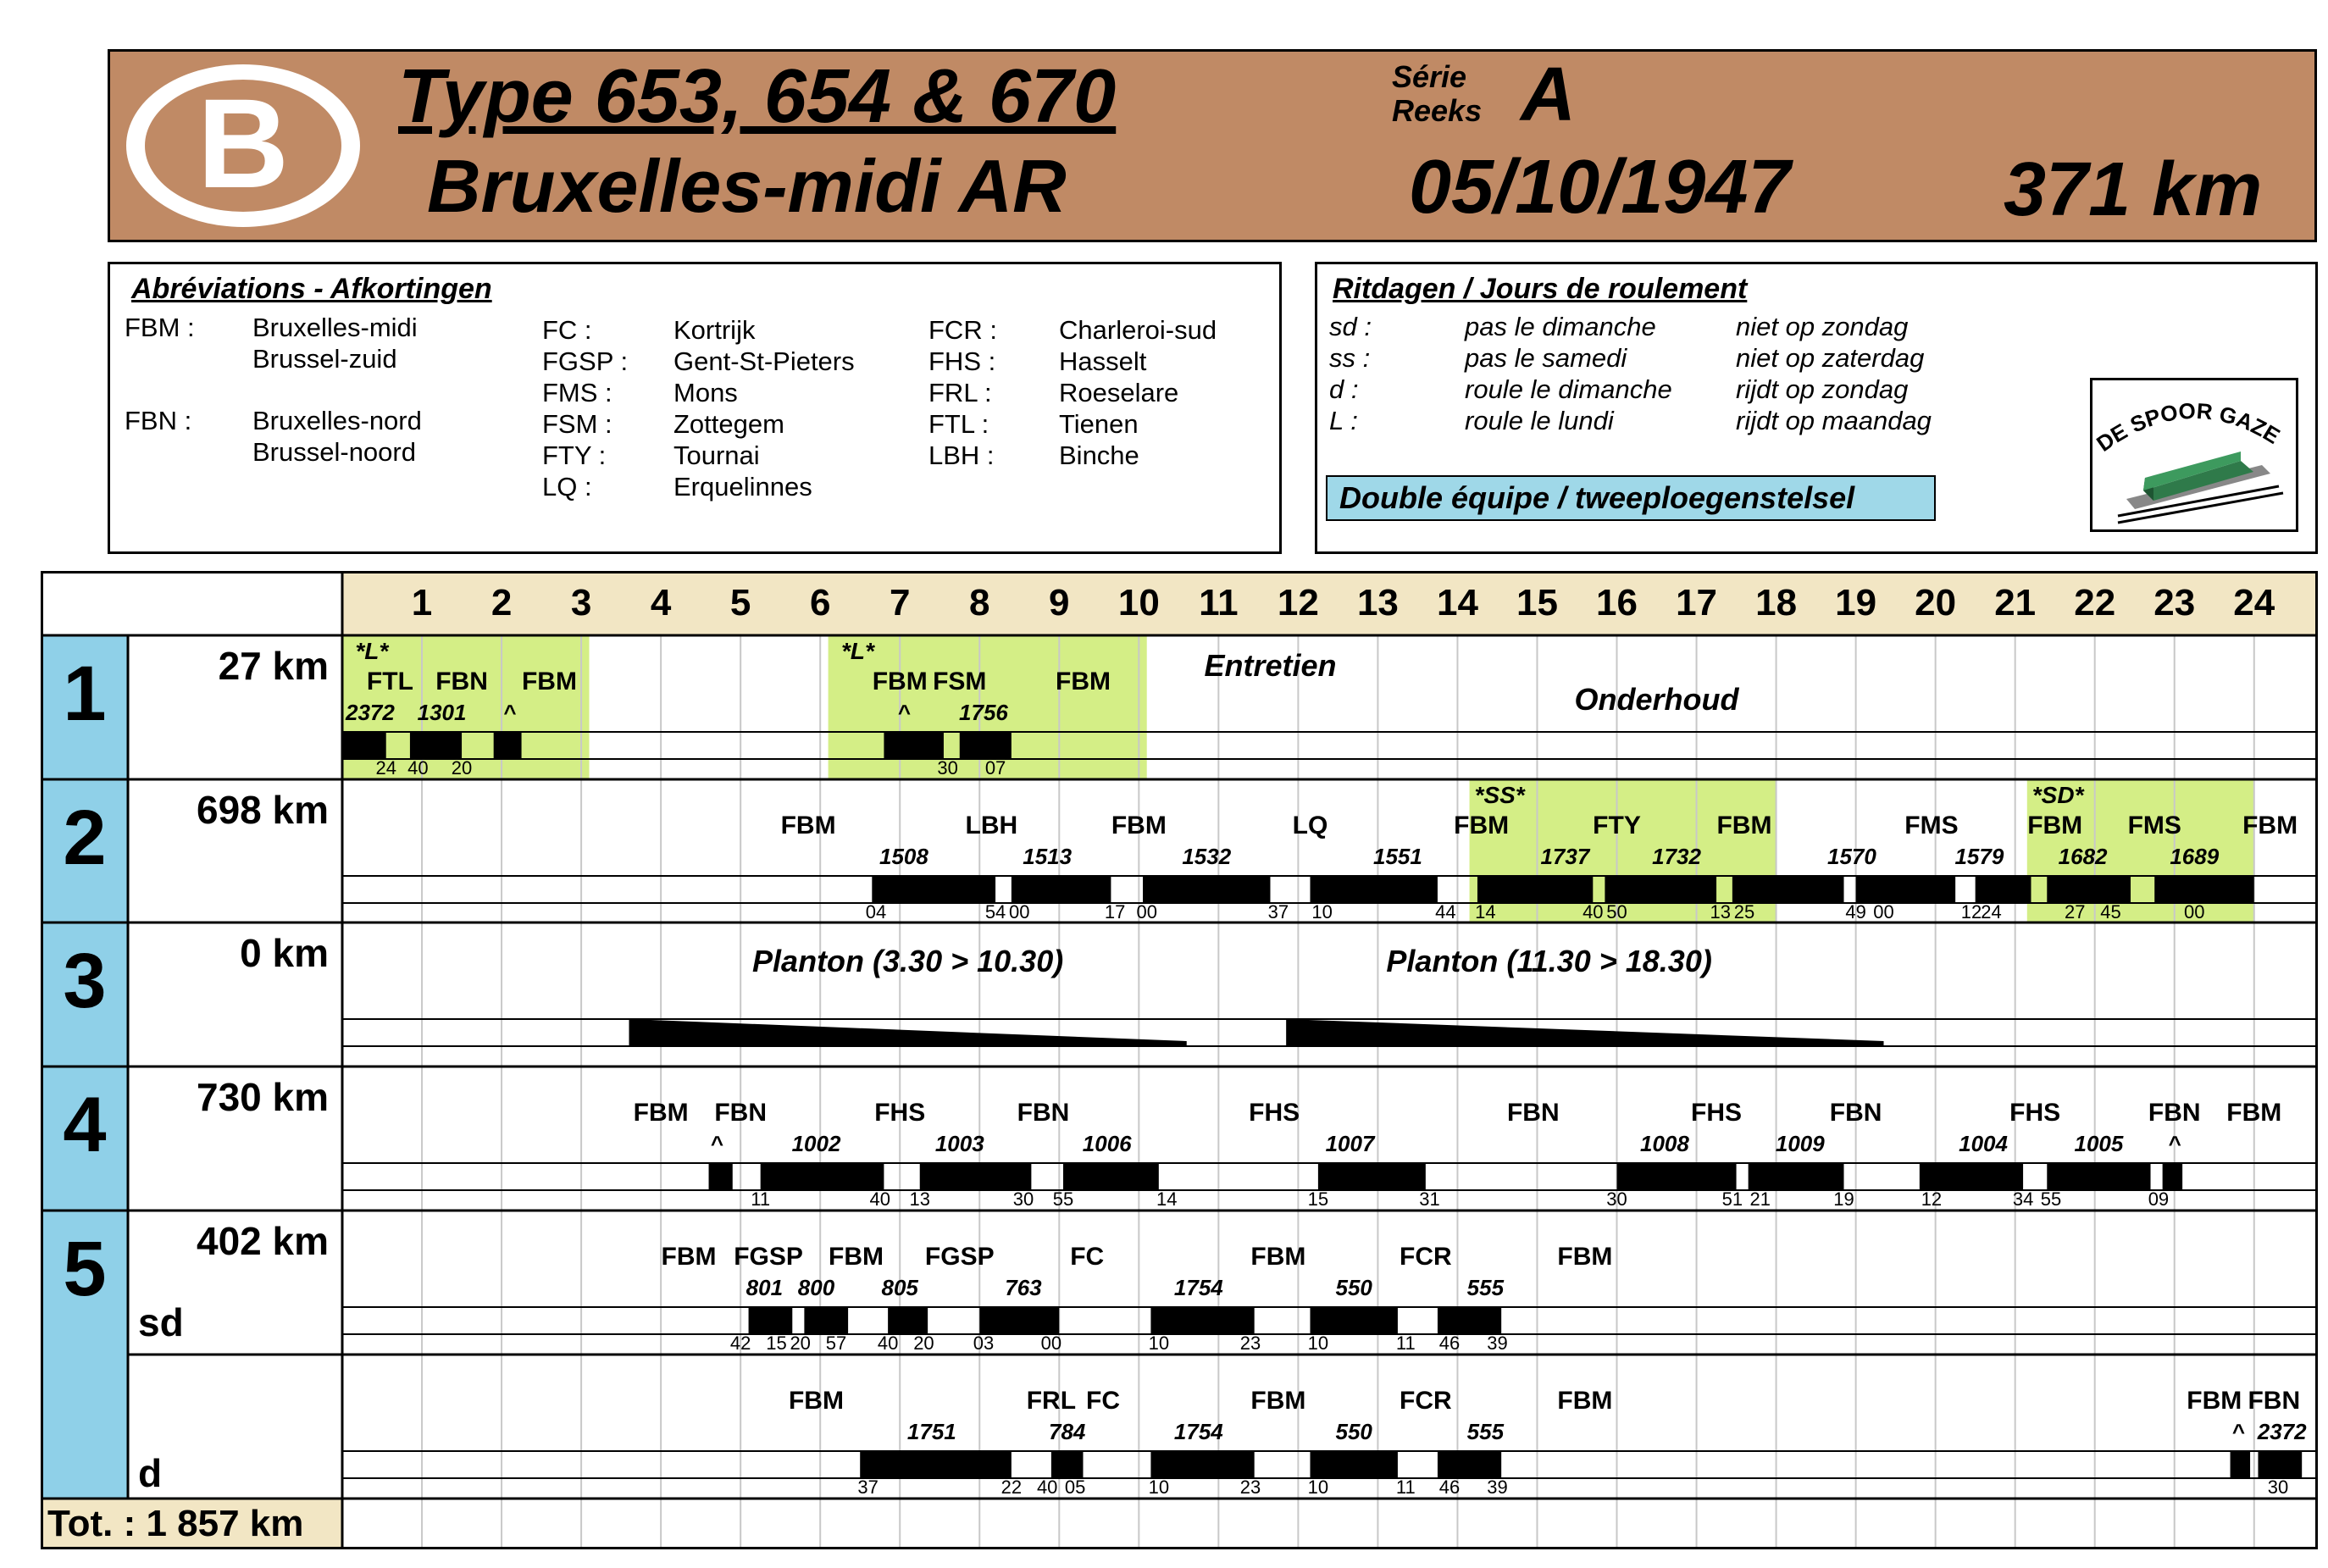 This screenshot has height=1568, width=2328. Describe the element at coordinates (1047, 1487) in the screenshot. I see `minute-label: 40` at that location.